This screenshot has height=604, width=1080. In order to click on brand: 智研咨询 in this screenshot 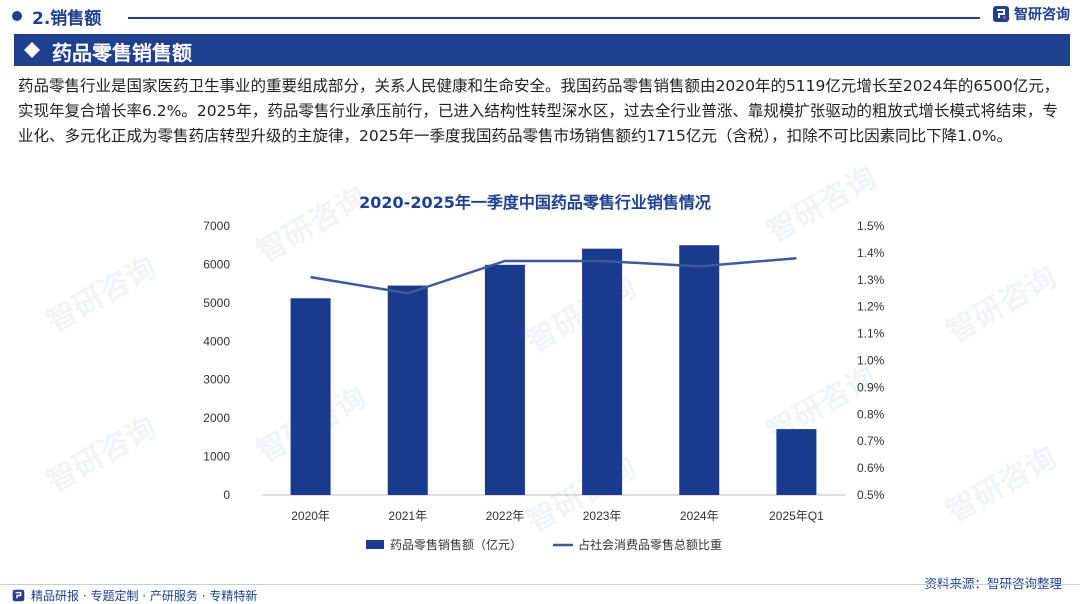, I will do `click(1031, 14)`.